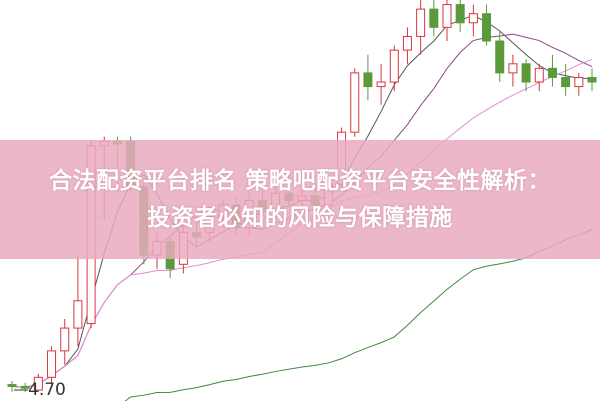 This screenshot has height=401, width=600. I want to click on title-line-2: 投资者必知的风险与保障措施, so click(300, 217).